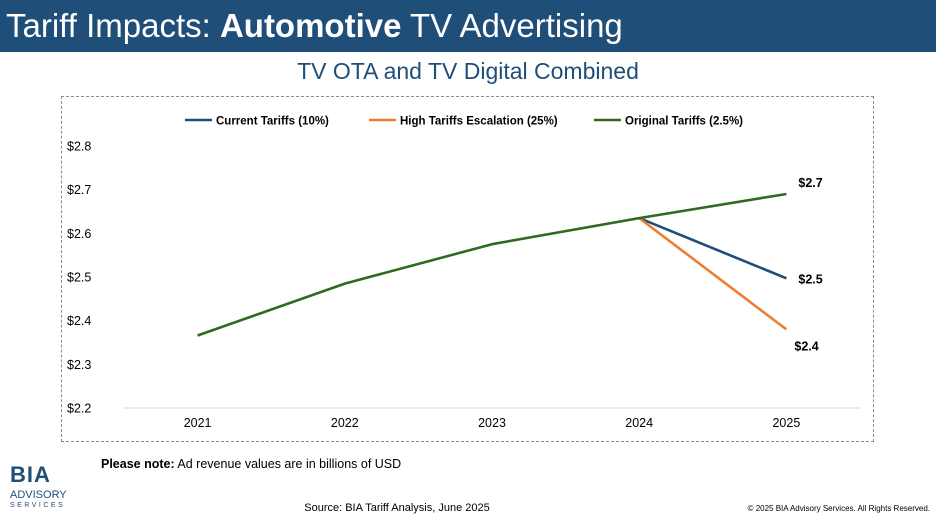  What do you see at coordinates (30, 474) in the screenshot?
I see `logo-wordmark: BIA` at bounding box center [30, 474].